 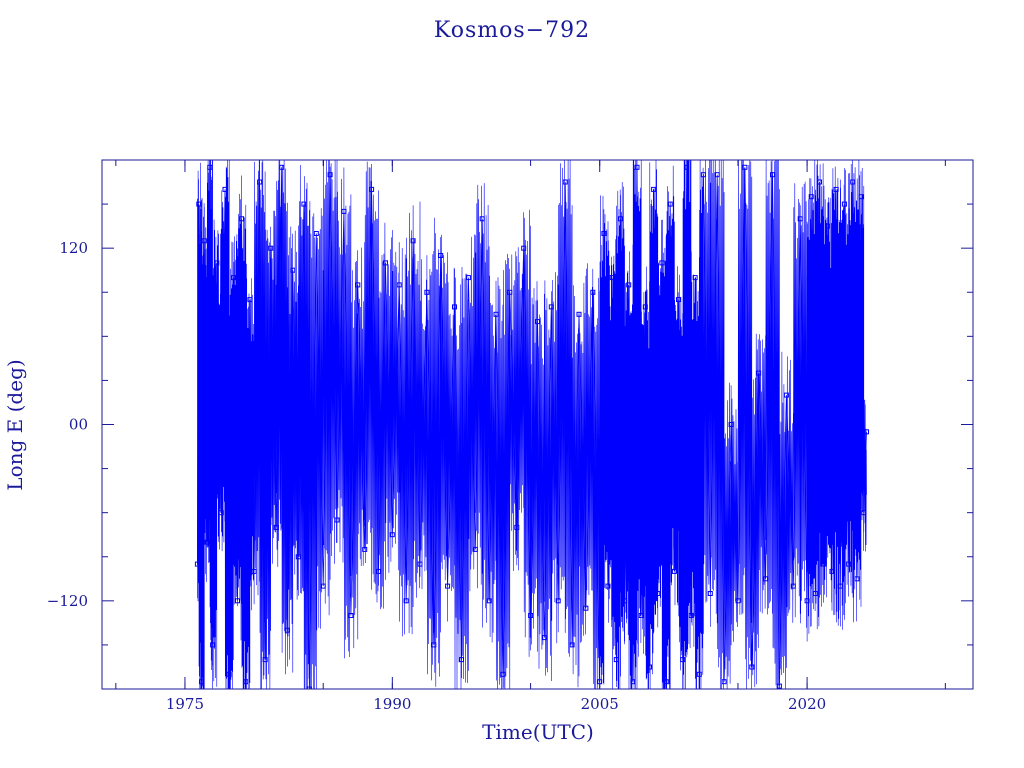 What do you see at coordinates (67, 601) in the screenshot?
I see `y-tick-label: −120` at bounding box center [67, 601].